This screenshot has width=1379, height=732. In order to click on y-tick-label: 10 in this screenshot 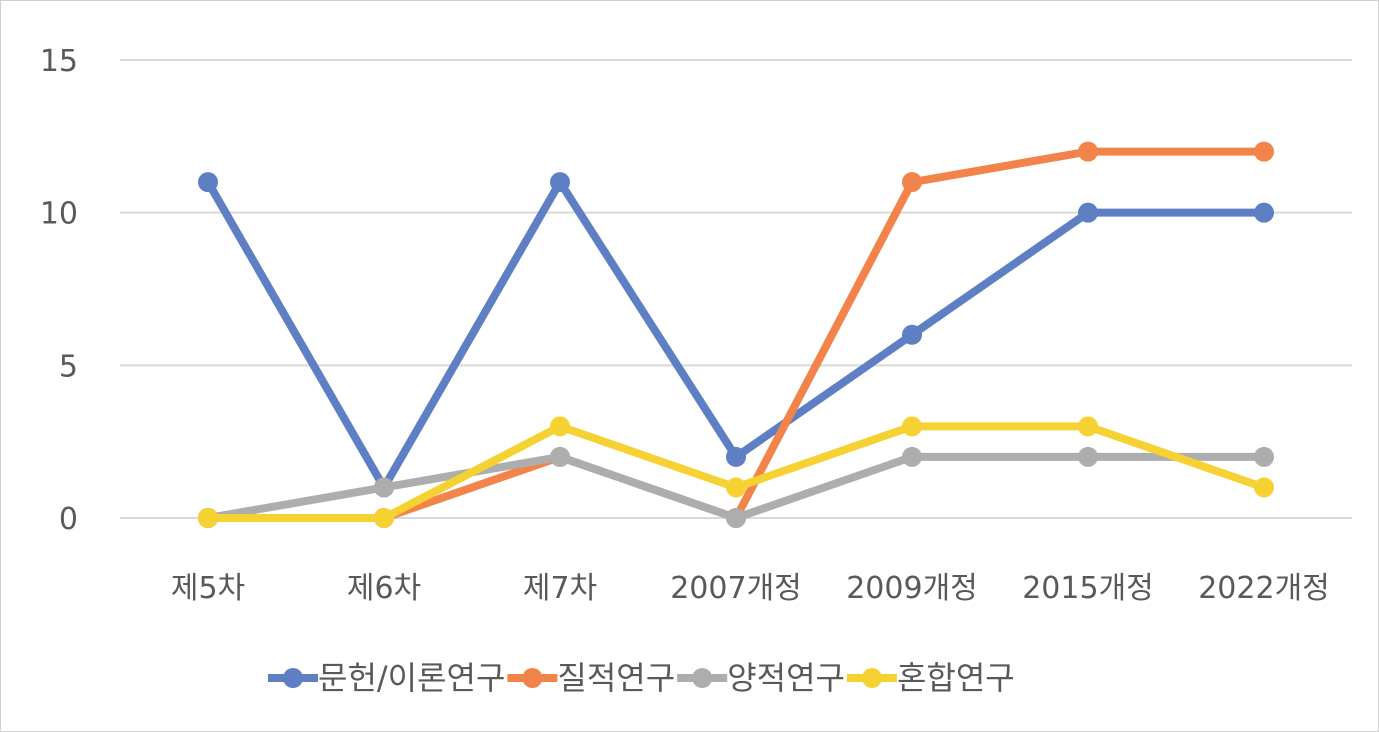, I will do `click(59, 214)`.